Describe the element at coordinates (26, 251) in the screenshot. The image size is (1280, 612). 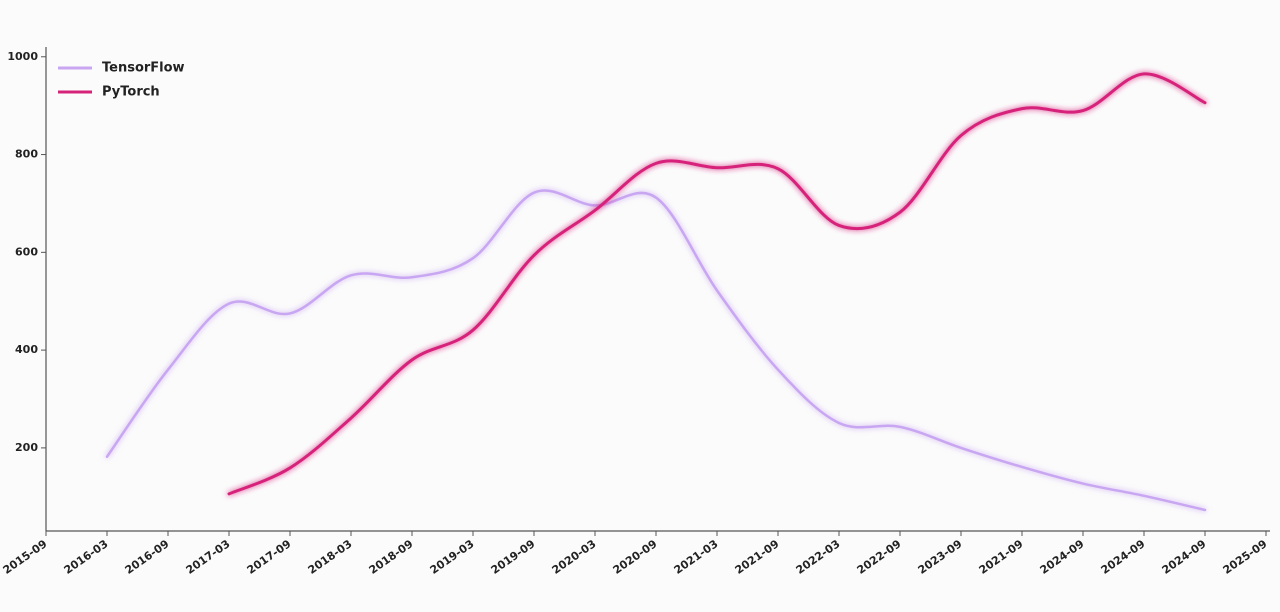
I see `y-tick-label: 600` at that location.